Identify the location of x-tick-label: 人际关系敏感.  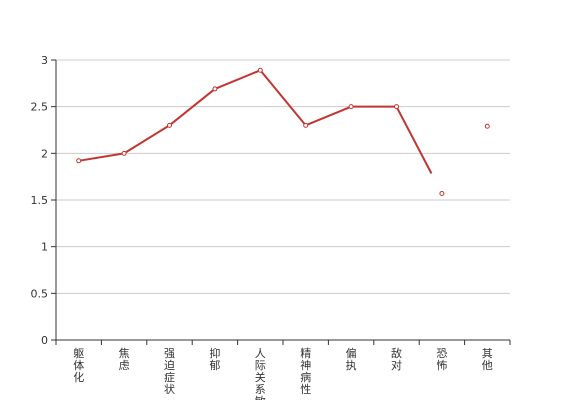
(260, 373).